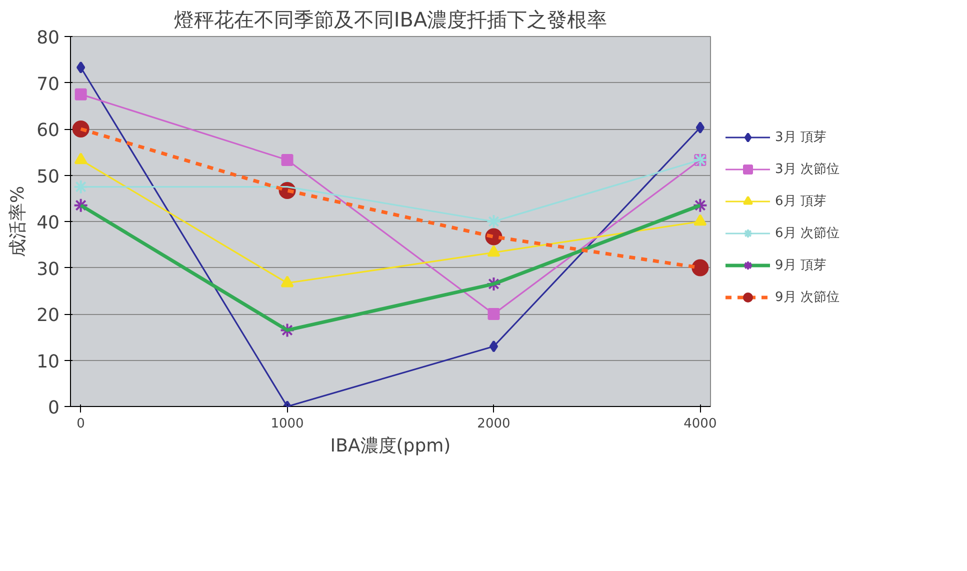  Describe the element at coordinates (48, 269) in the screenshot. I see `y-tick-label: 30` at that location.